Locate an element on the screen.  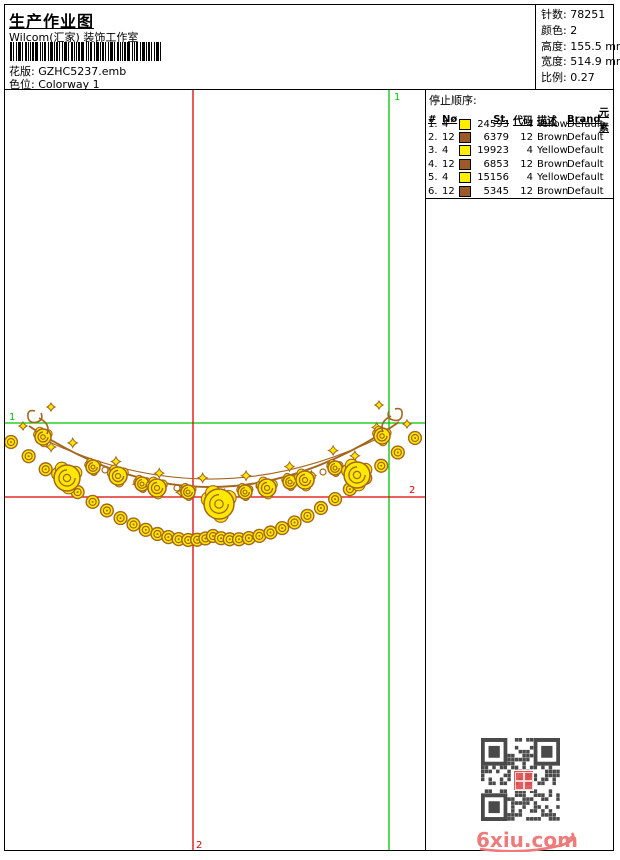
colorway-value: Colorway 1 is located at coordinates (69, 84).